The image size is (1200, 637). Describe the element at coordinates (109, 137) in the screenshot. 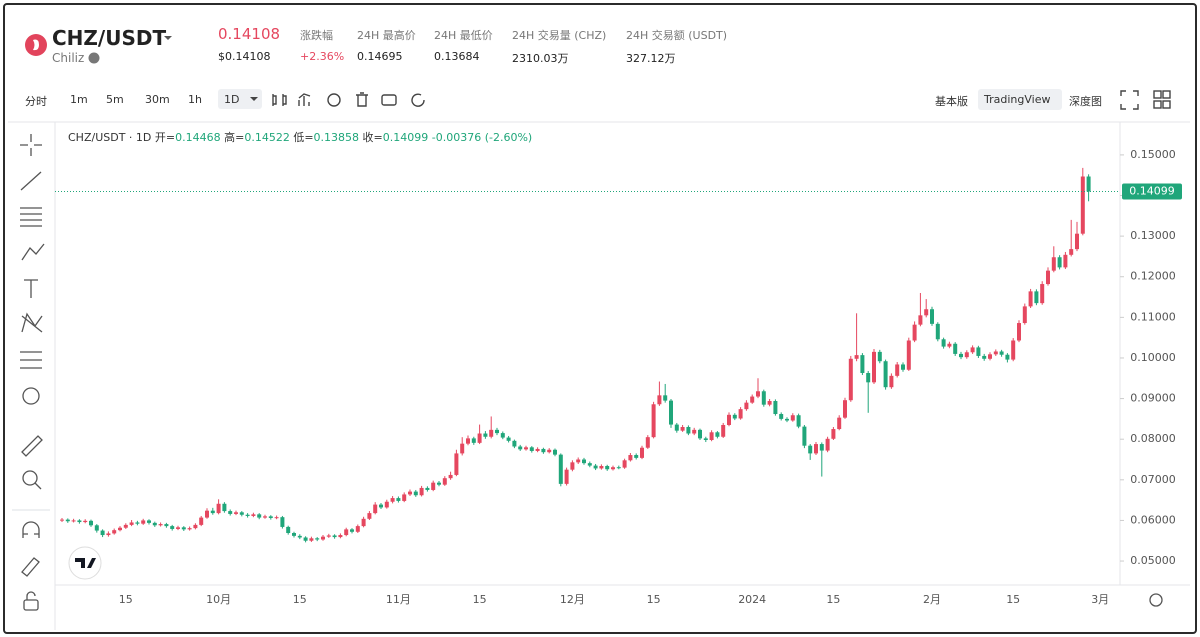

I see `legend-title: CHZ/USDT · 1D` at that location.